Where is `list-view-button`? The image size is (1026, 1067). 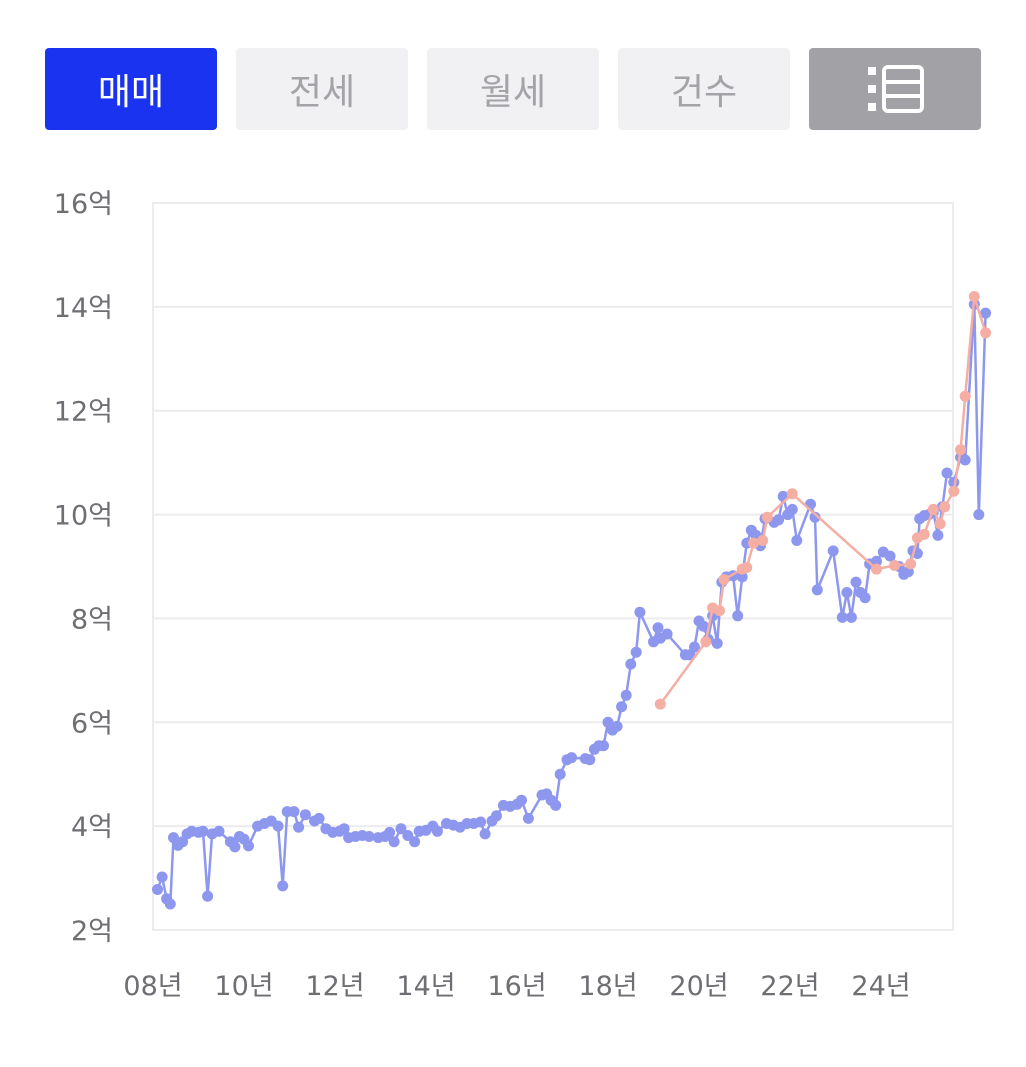
list-view-button is located at coordinates (895, 89).